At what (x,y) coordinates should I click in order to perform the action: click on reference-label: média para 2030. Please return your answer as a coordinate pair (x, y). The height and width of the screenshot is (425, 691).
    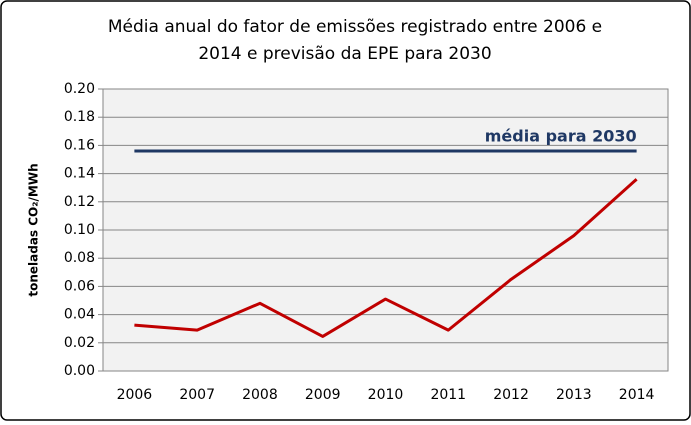
    Looking at the image, I should click on (561, 136).